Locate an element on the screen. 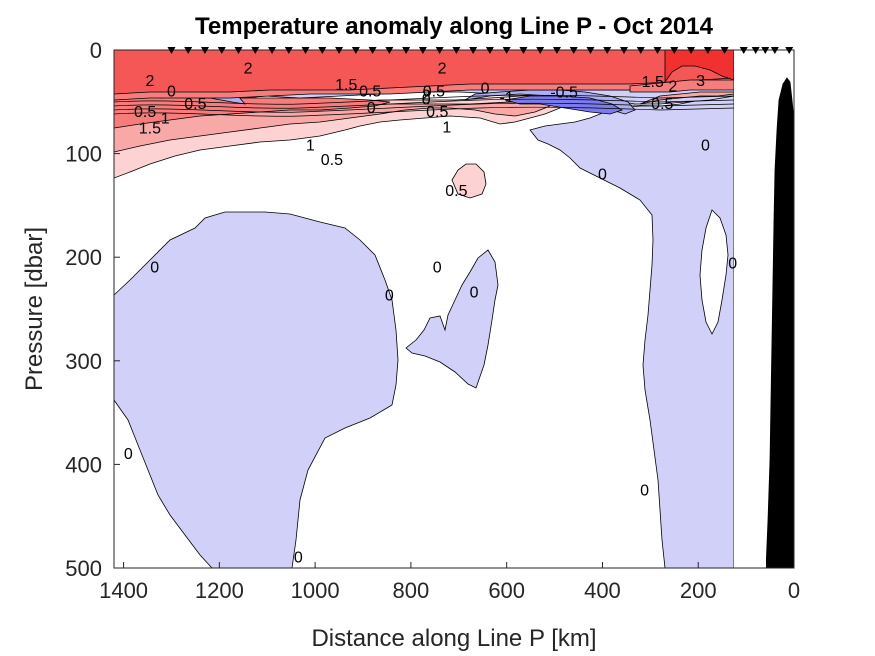 This screenshot has width=875, height=656. y-axis-label: Pressure [dbar] is located at coordinates (34, 309).